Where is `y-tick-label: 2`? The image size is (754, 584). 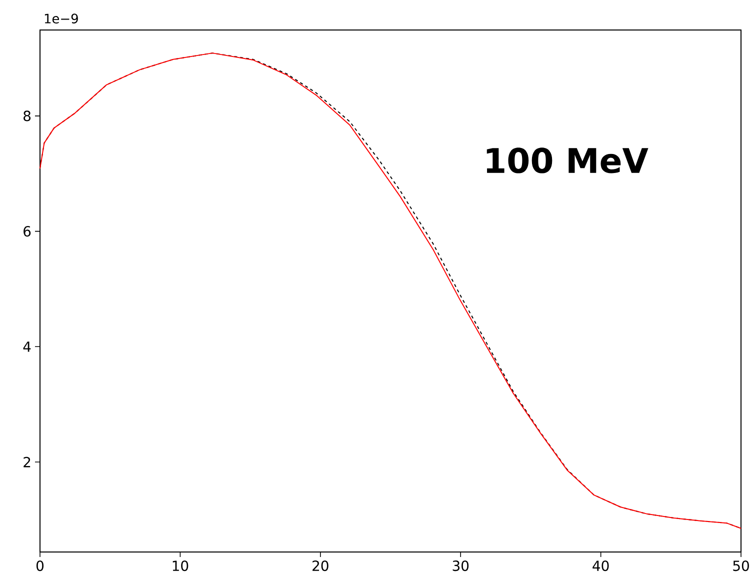
y-tick-label: 2 is located at coordinates (27, 462).